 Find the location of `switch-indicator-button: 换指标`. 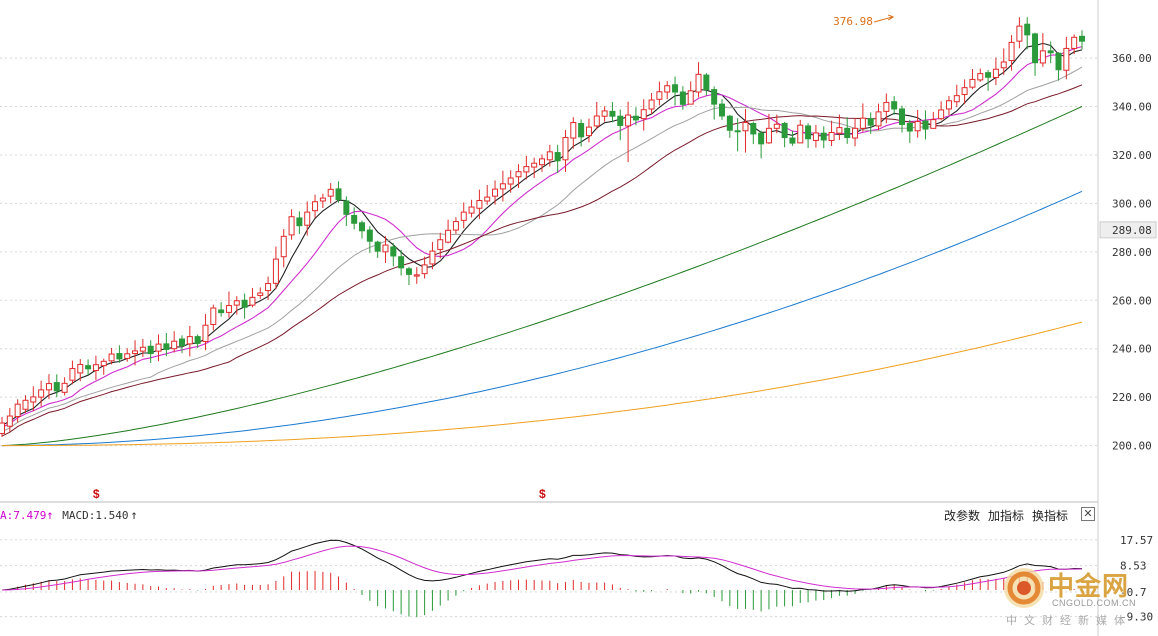

switch-indicator-button: 换指标 is located at coordinates (1050, 515).